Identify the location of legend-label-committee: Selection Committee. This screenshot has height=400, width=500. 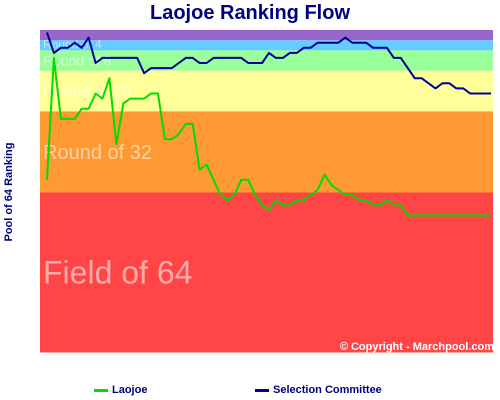
(327, 390).